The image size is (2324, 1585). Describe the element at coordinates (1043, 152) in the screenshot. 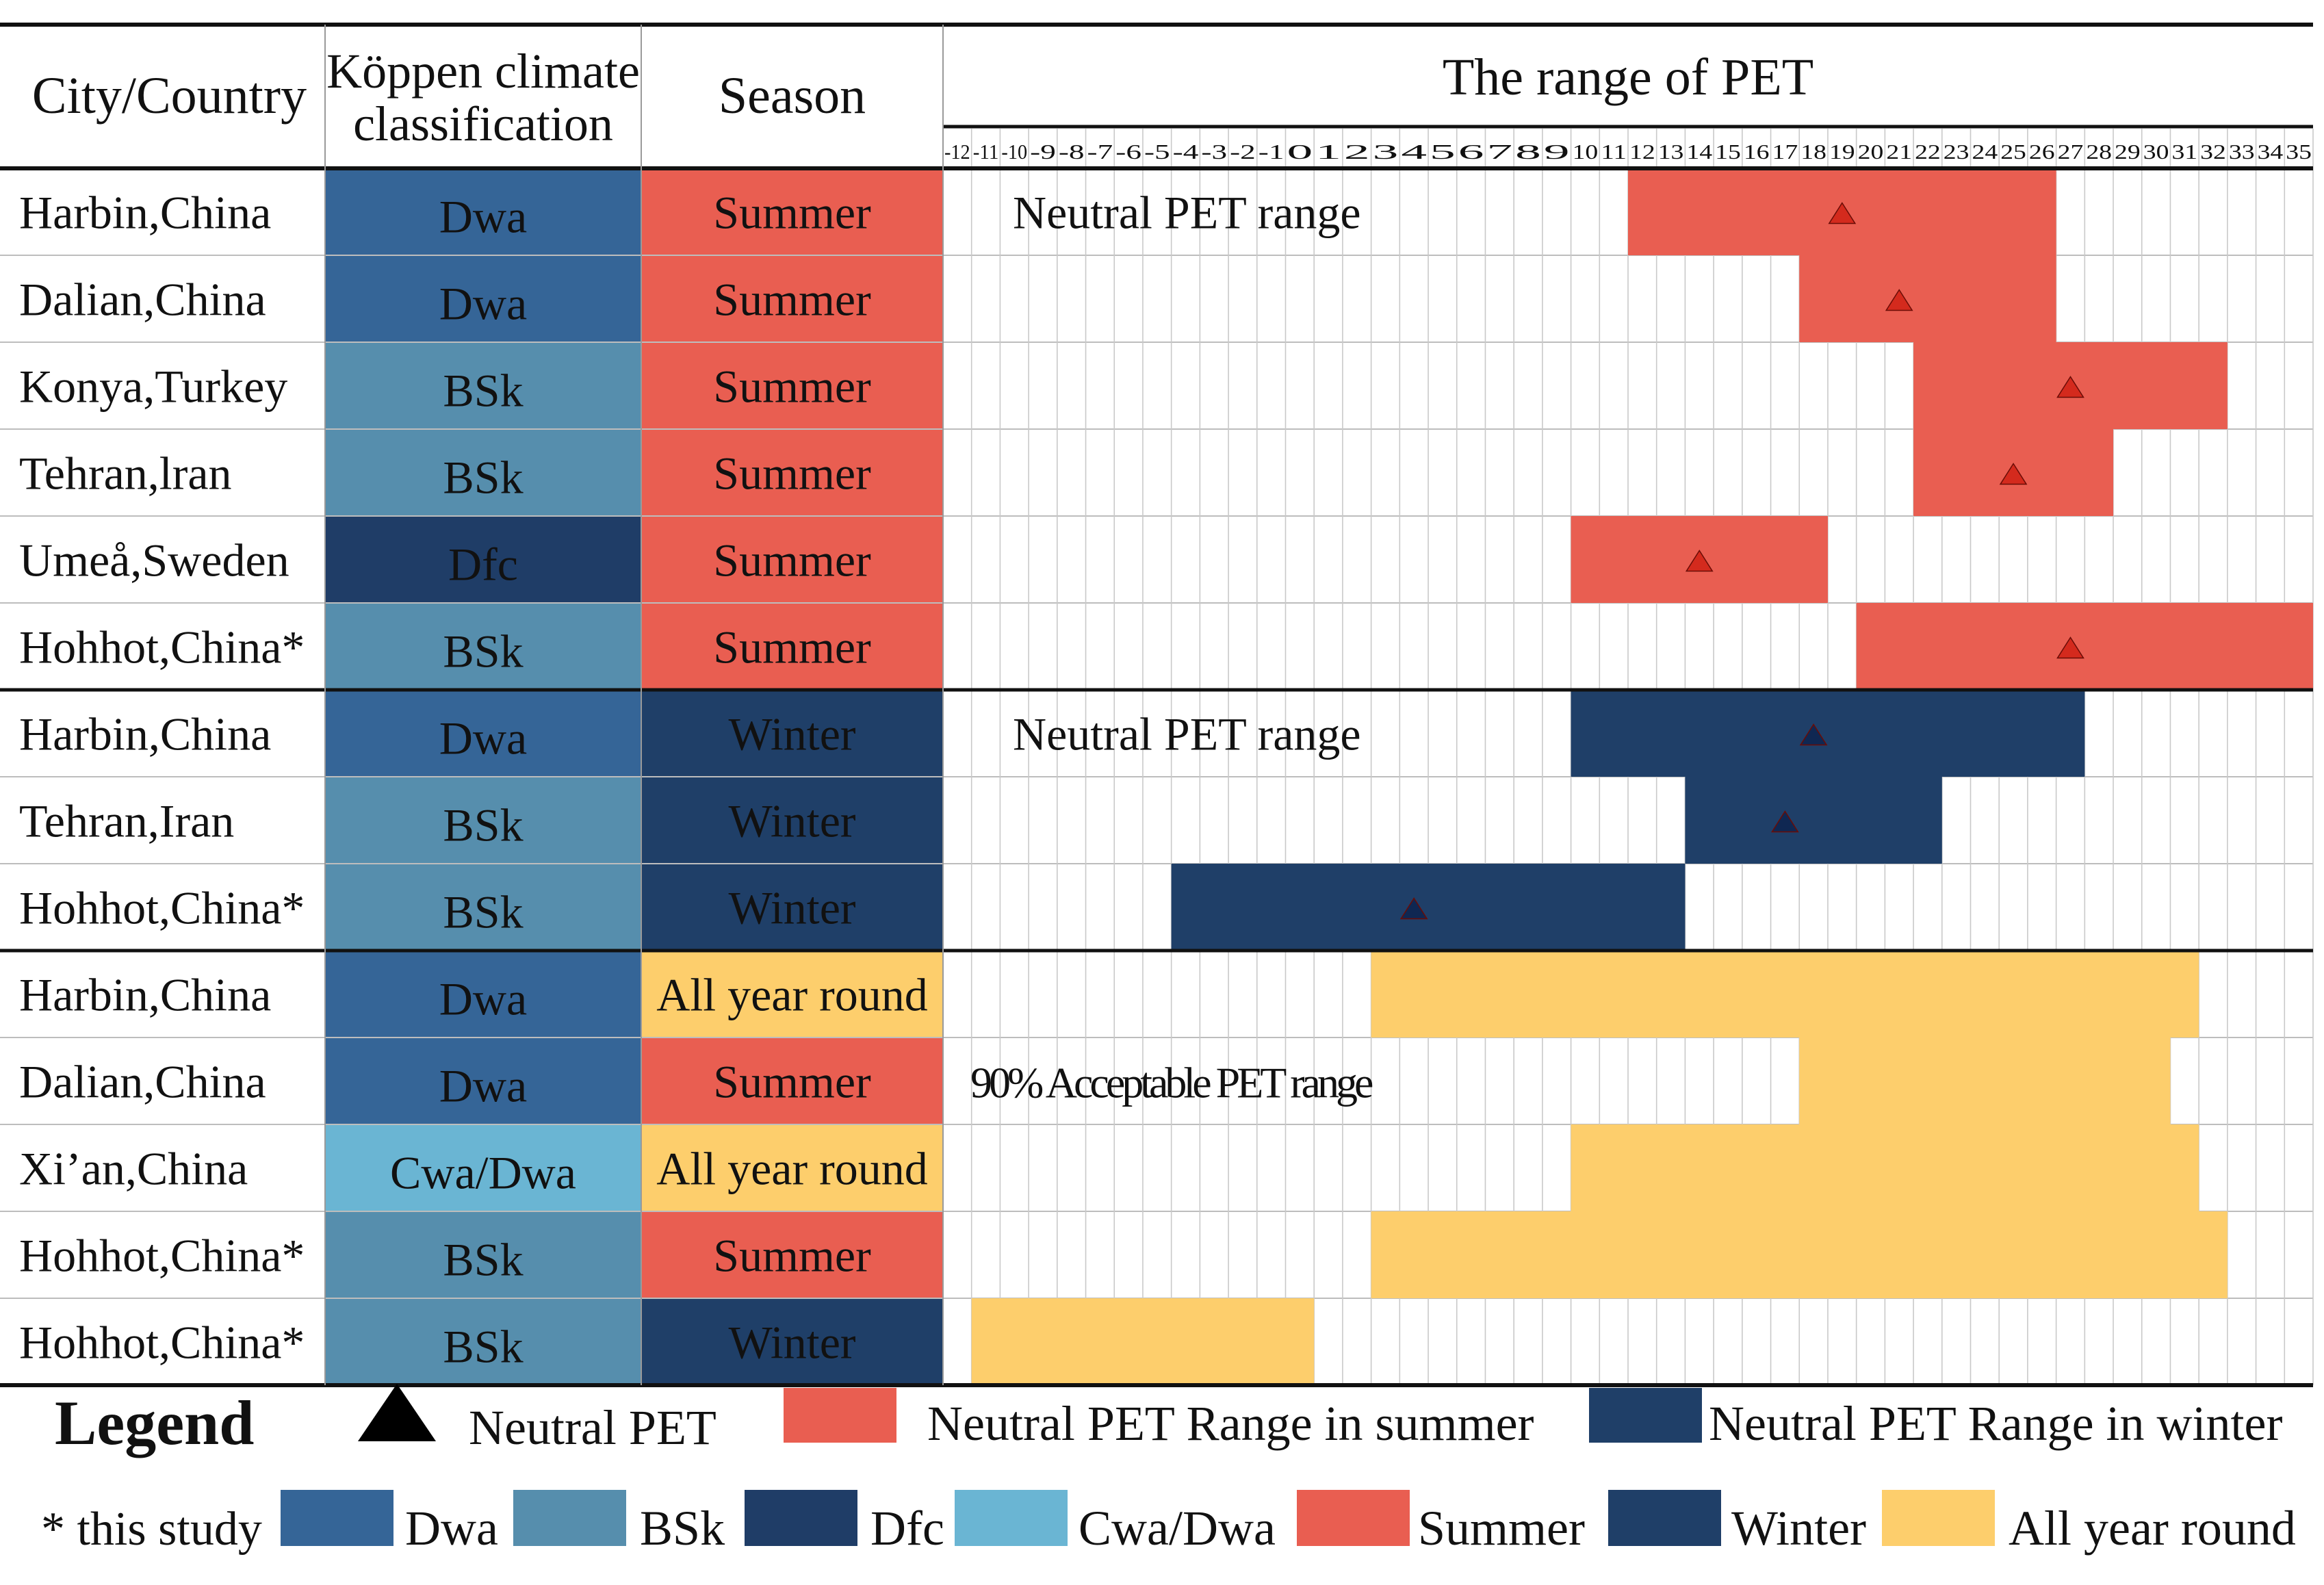

I see `tick-label: -9` at that location.